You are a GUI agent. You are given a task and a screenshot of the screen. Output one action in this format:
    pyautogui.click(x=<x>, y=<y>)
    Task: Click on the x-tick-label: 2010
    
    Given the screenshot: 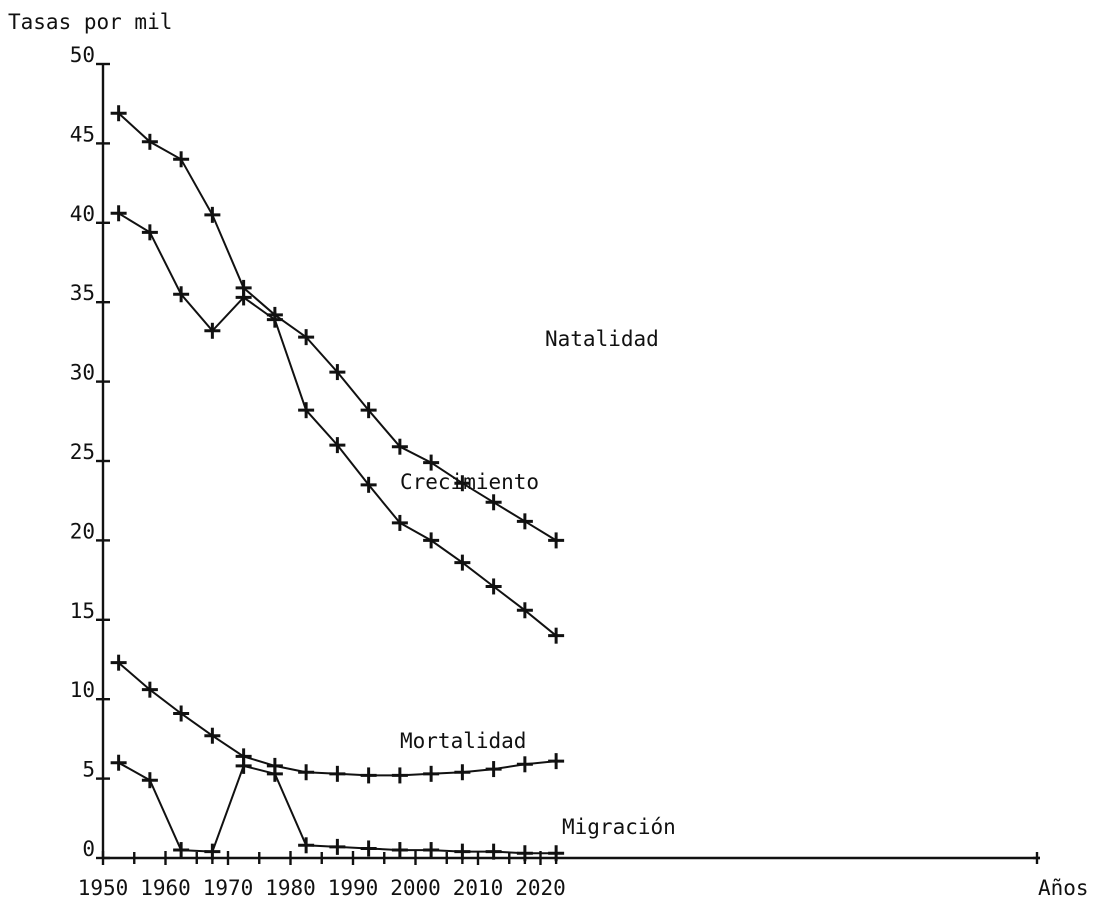 What is the action you would take?
    pyautogui.click(x=478, y=888)
    